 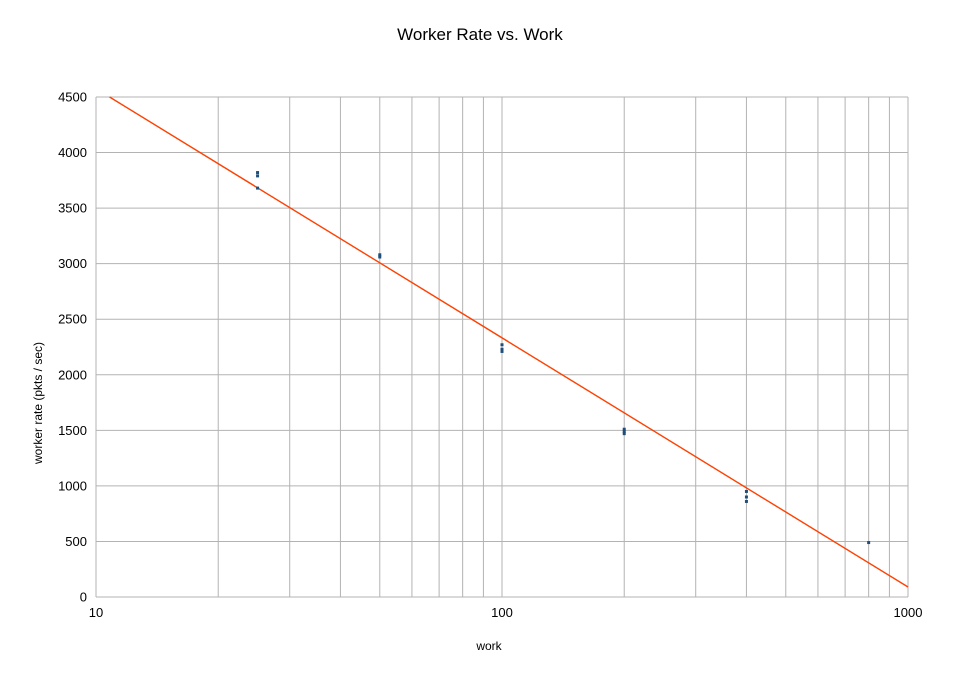 I want to click on y-tick-label: 4500, so click(x=72, y=97).